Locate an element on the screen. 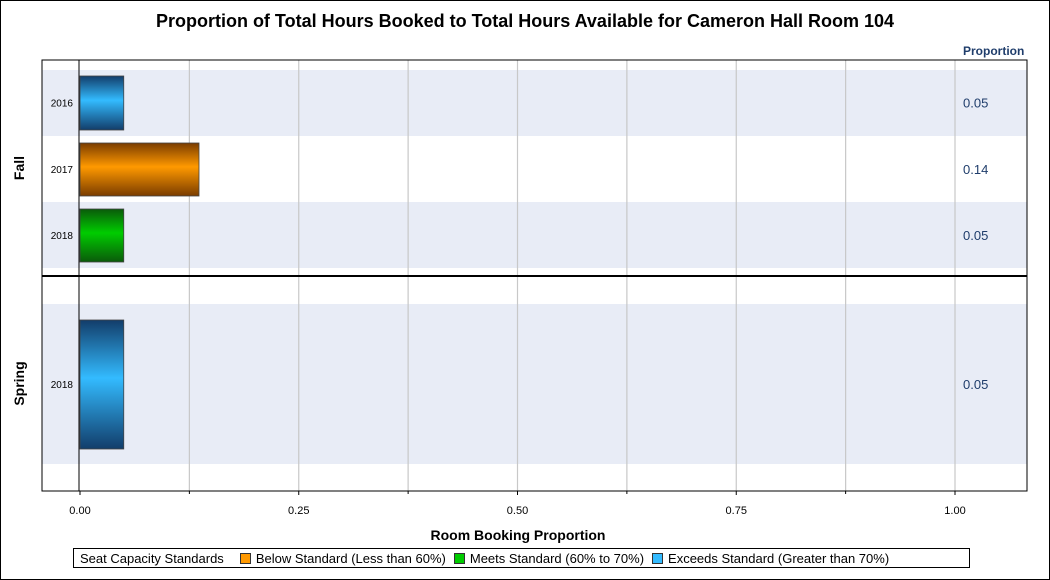 The width and height of the screenshot is (1050, 580). bar-fall-2017 is located at coordinates (139, 169).